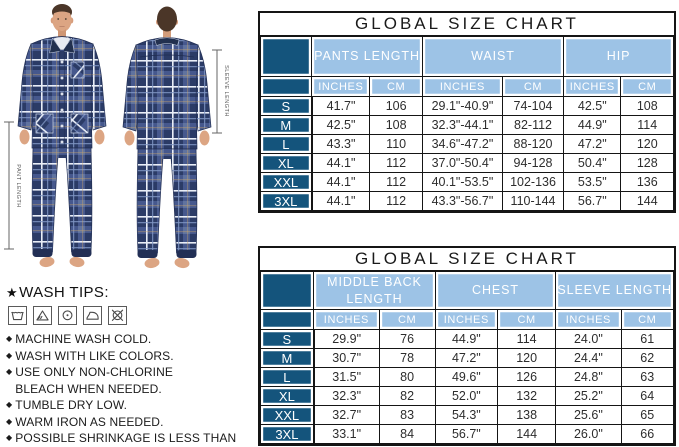  I want to click on size-cell: L, so click(287, 377).